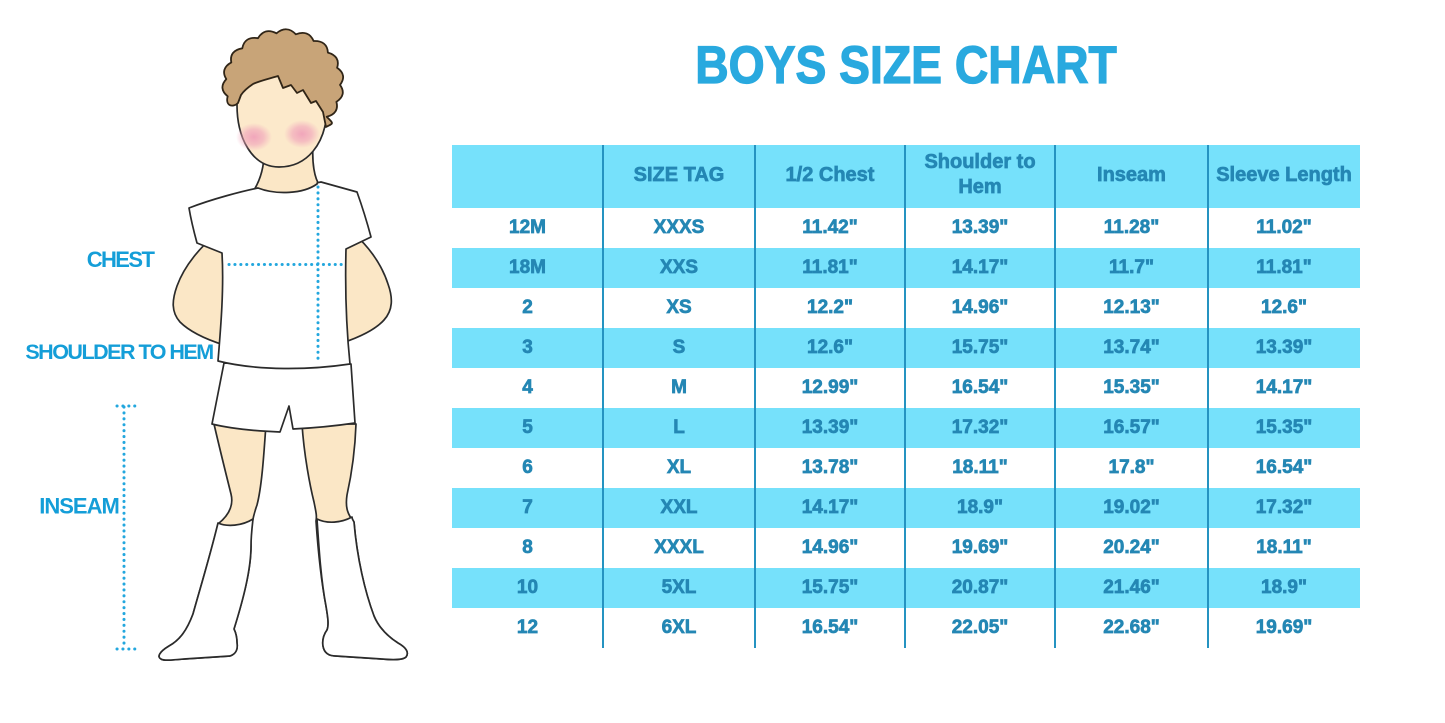 The width and height of the screenshot is (1445, 723). Describe the element at coordinates (121, 259) in the screenshot. I see `svg-text: CHEST` at that location.